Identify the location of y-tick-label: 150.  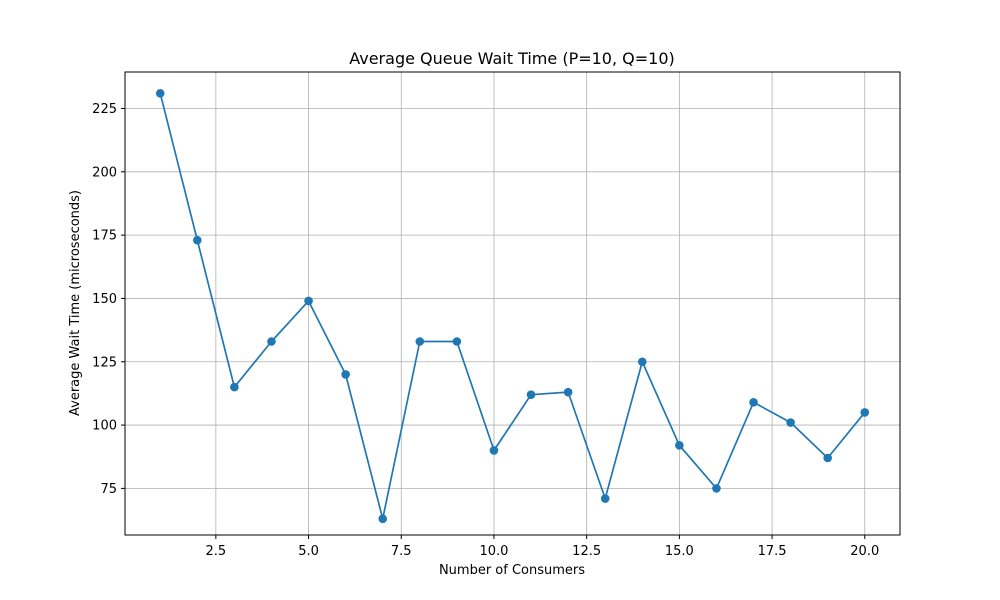
(104, 299).